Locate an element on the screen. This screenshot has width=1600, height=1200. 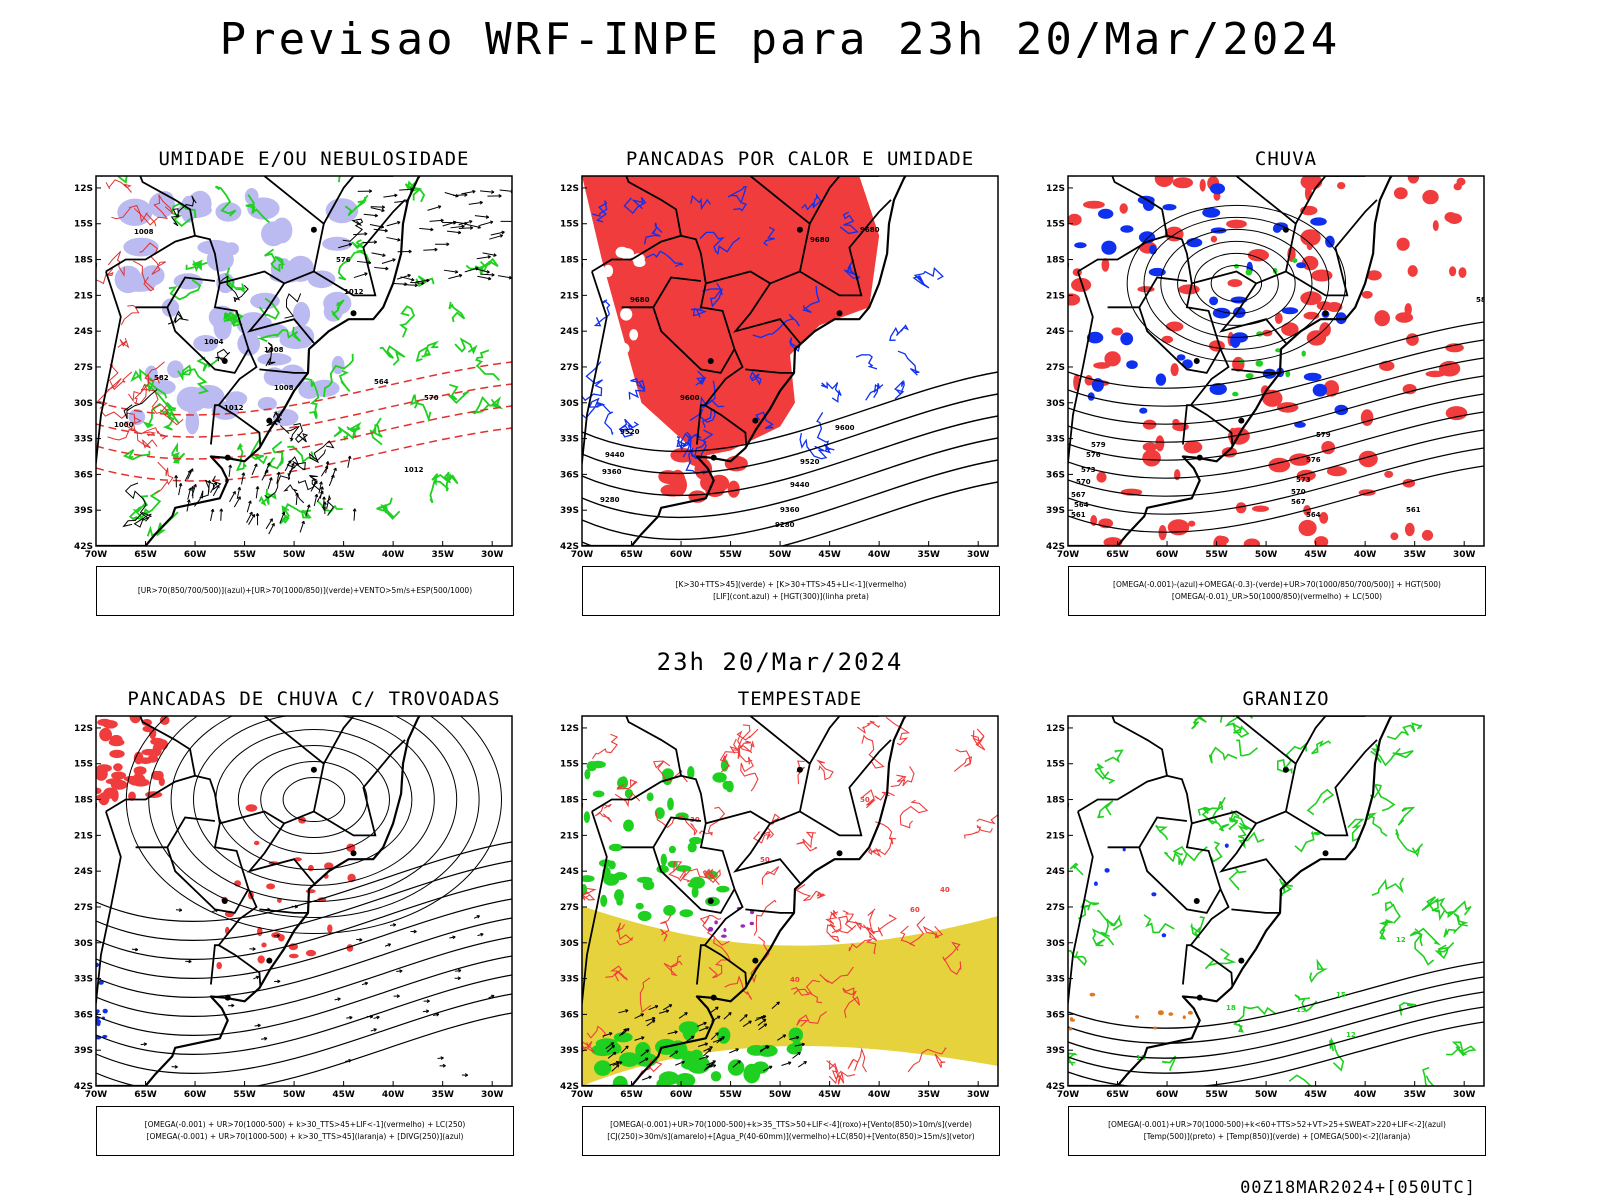
contour-label: 1008 is located at coordinates (274, 350).